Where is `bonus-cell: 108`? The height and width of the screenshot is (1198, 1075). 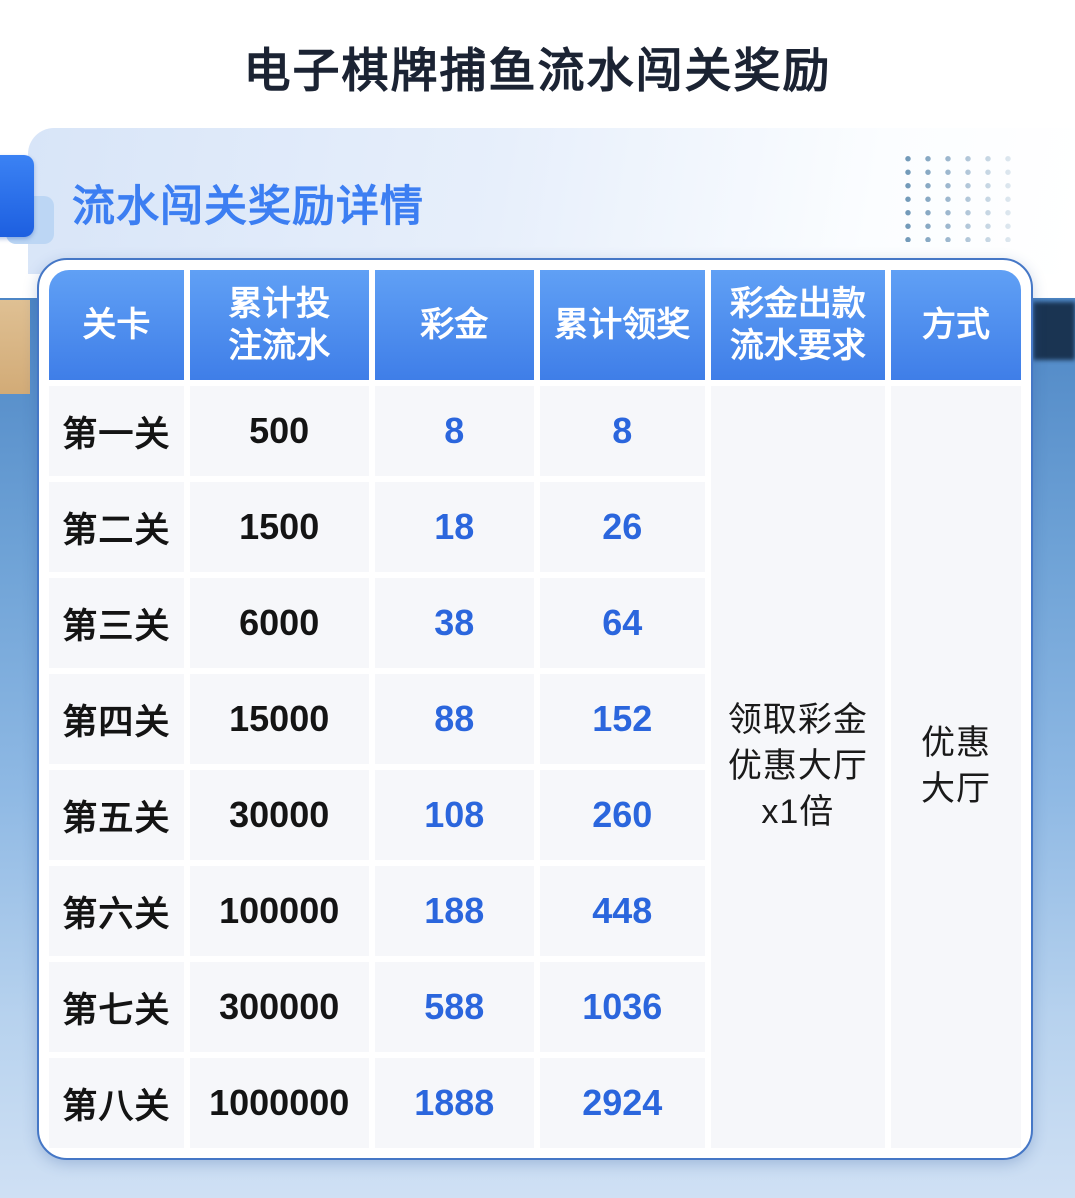 bonus-cell: 108 is located at coordinates (454, 815).